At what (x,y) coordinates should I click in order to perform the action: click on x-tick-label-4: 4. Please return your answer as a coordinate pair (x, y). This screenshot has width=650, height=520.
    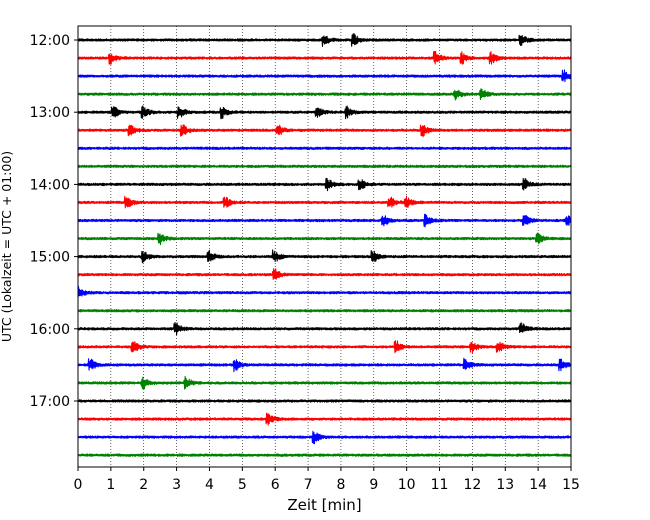
    Looking at the image, I should click on (209, 485).